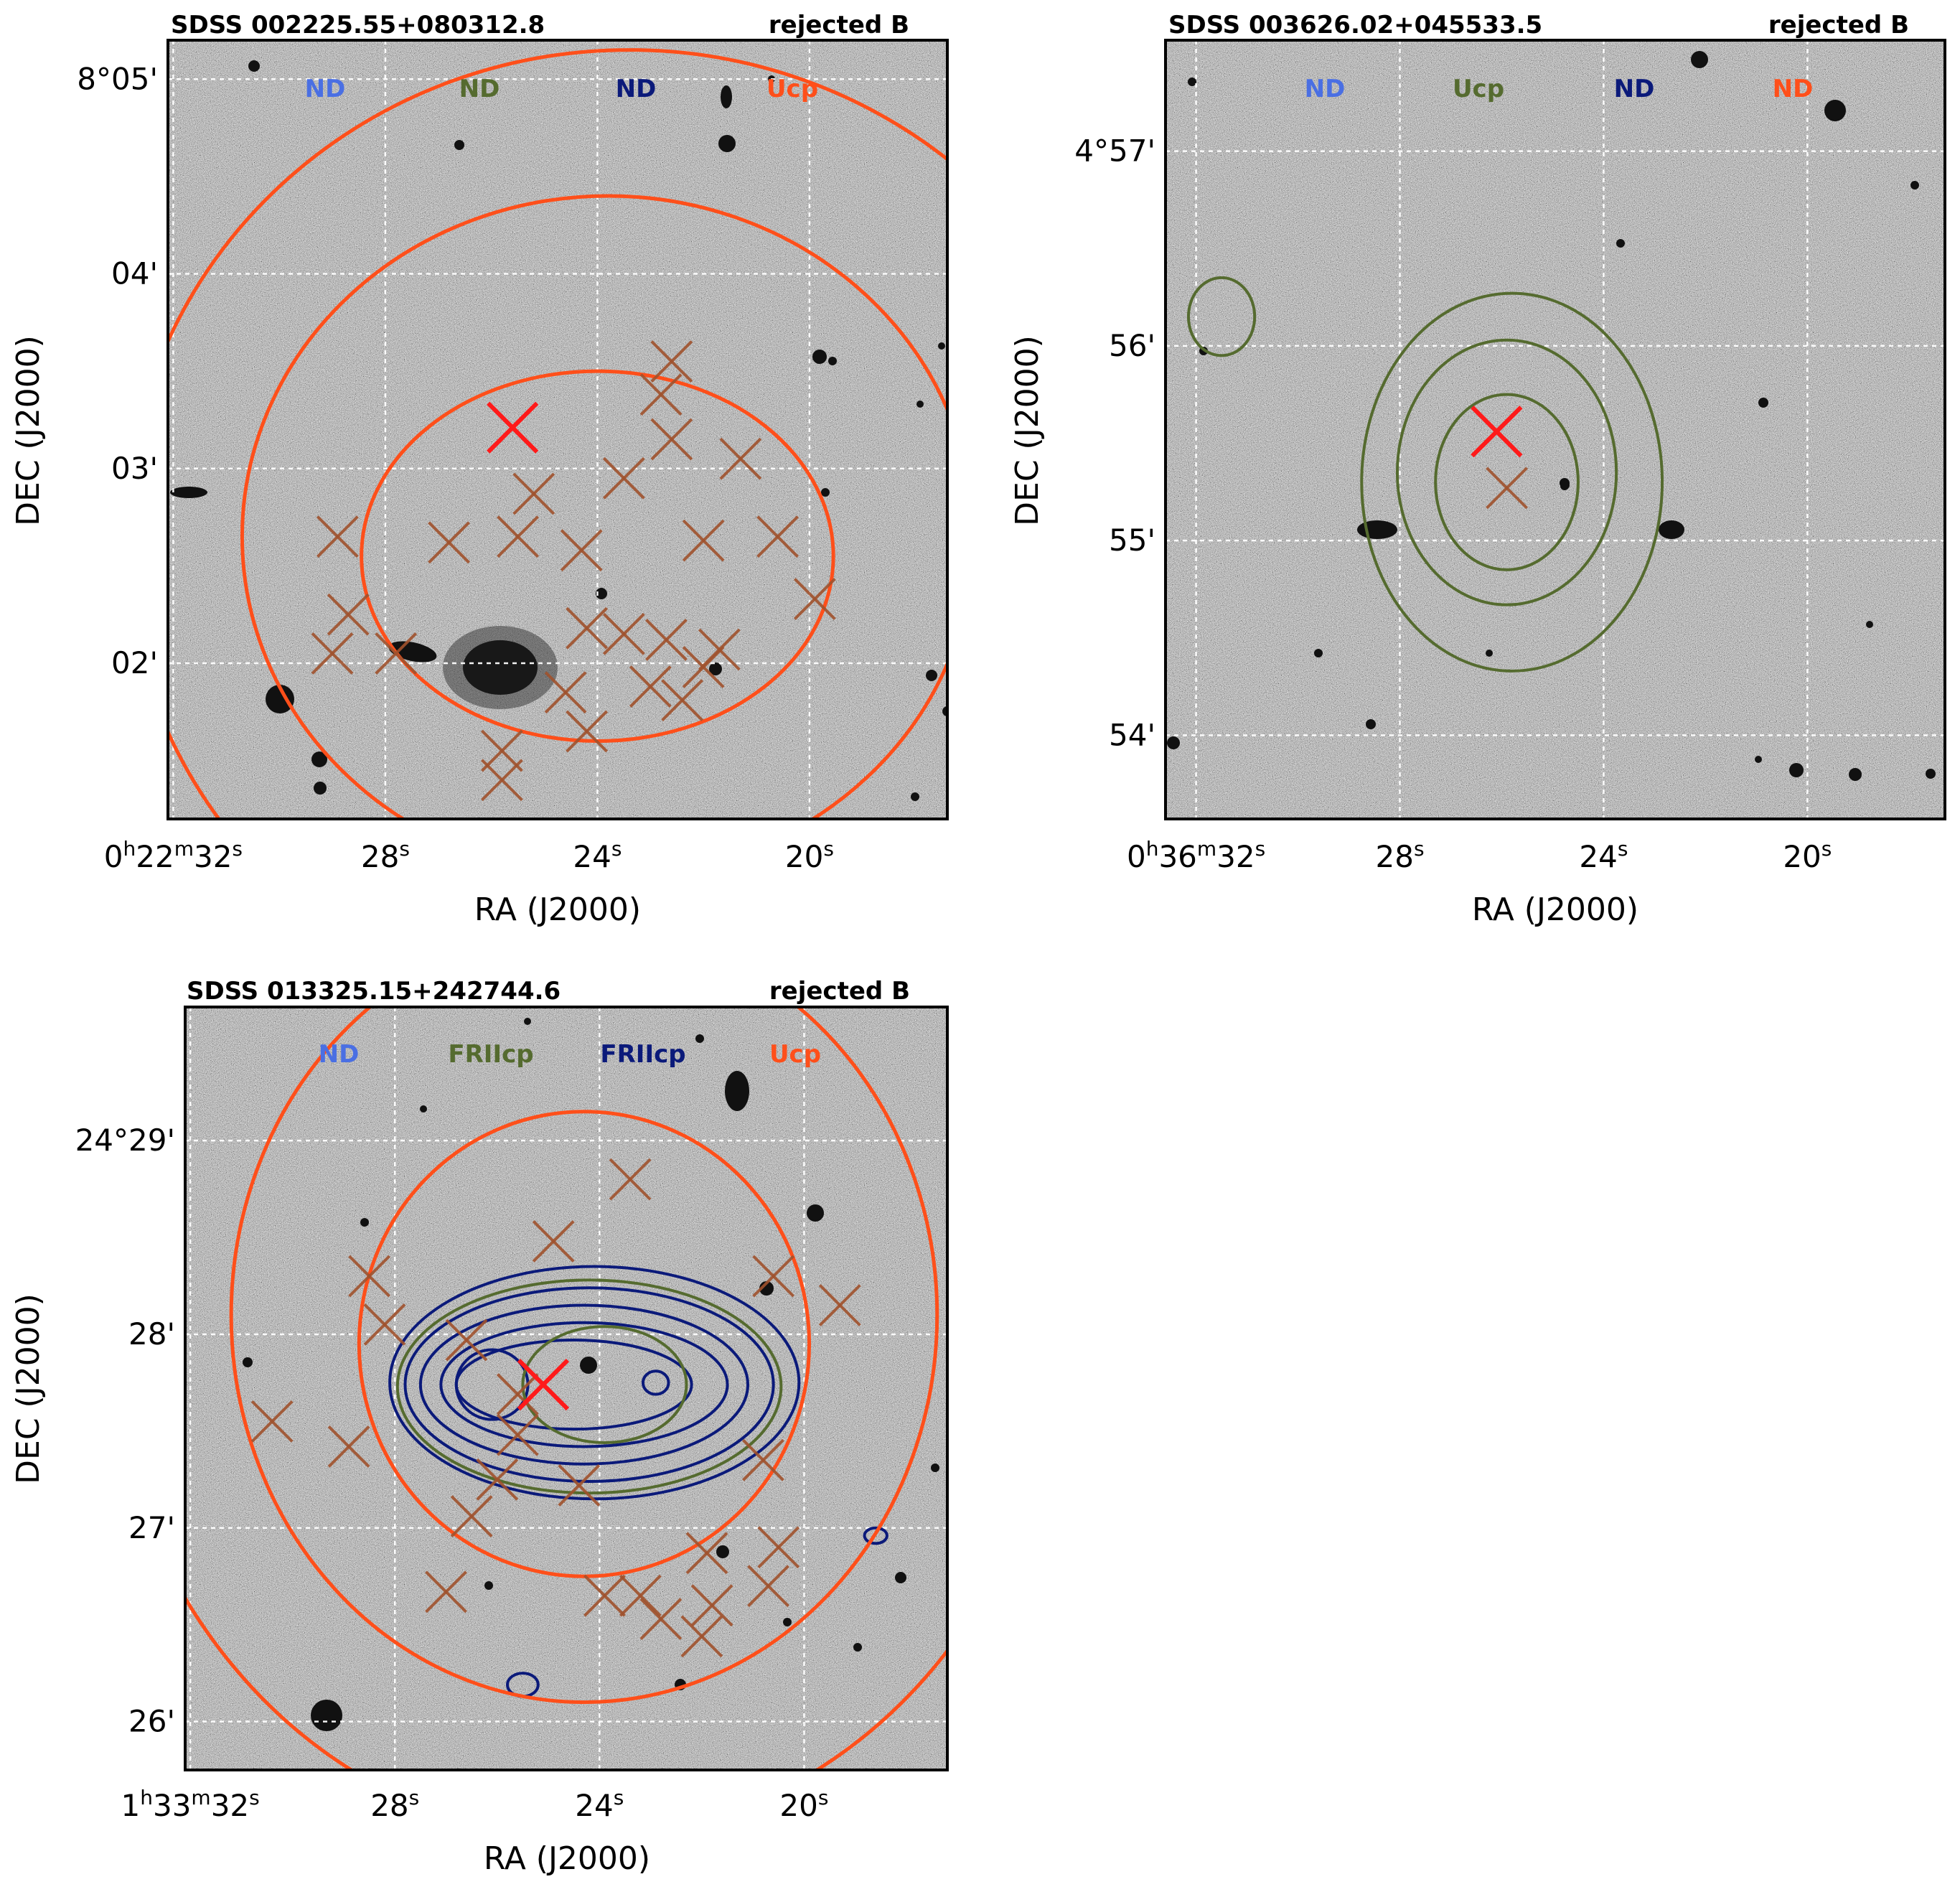  What do you see at coordinates (469, 855) in the screenshot?
I see `x-tick-labels: 0h22m32s 28s 24s 20s` at bounding box center [469, 855].